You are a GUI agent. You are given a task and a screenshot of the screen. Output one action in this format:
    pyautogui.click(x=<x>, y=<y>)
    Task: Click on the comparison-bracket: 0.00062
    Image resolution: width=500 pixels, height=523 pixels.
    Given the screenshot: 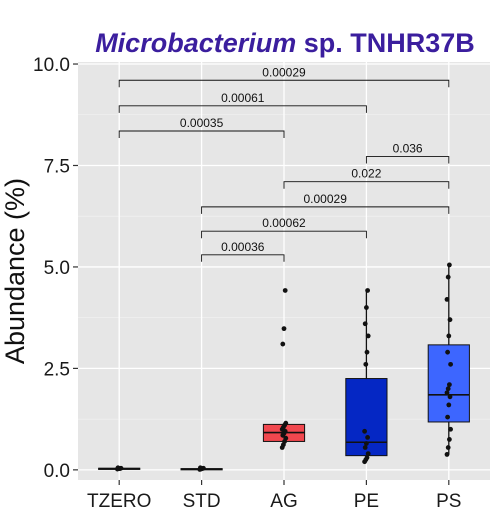 What is the action you would take?
    pyautogui.click(x=284, y=227)
    